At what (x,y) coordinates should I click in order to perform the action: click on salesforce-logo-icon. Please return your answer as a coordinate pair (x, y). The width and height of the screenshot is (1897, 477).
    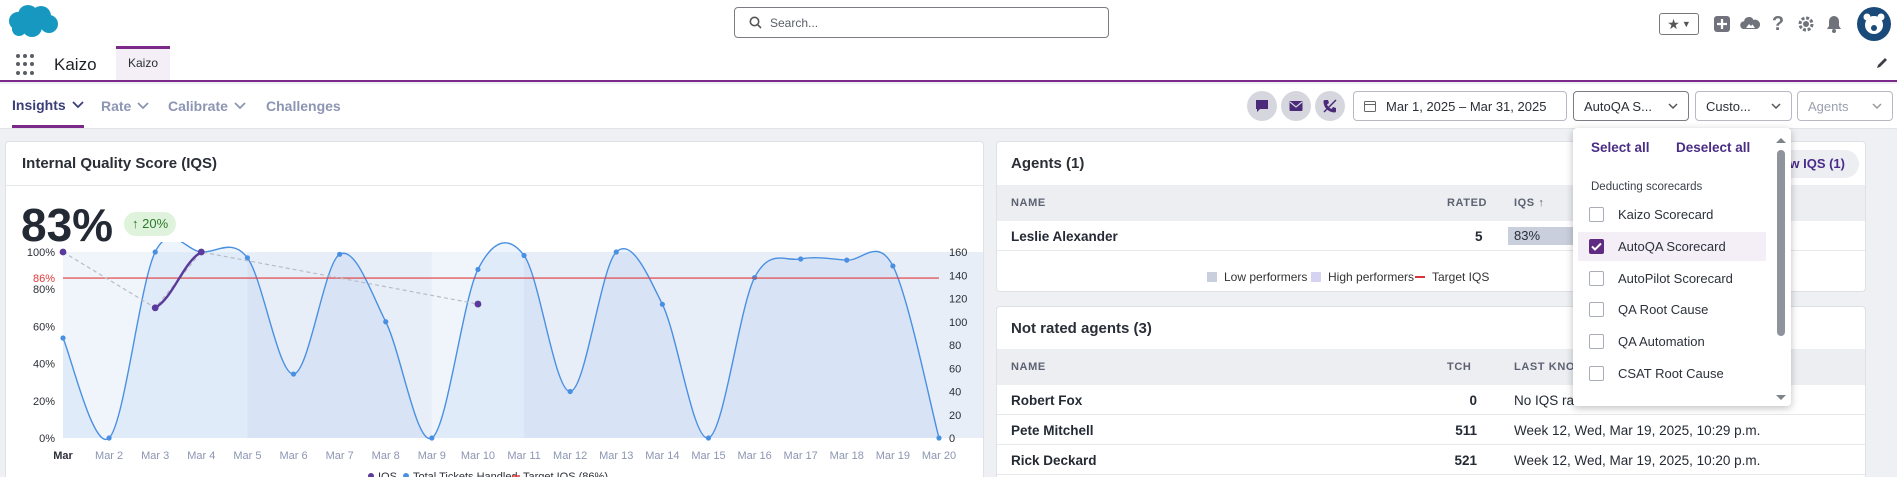
    Looking at the image, I should click on (32, 22).